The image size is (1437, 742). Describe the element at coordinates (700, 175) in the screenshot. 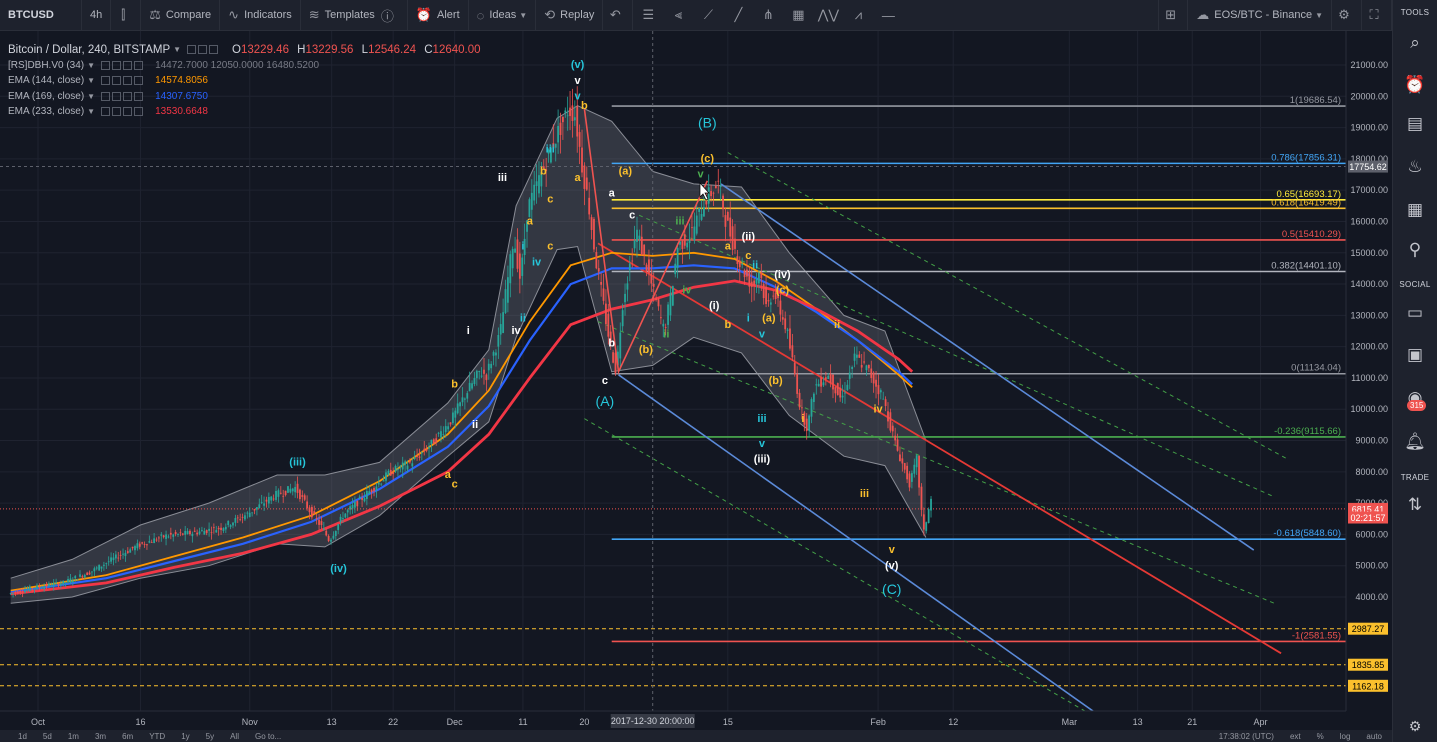

I see `wave-label: v` at that location.